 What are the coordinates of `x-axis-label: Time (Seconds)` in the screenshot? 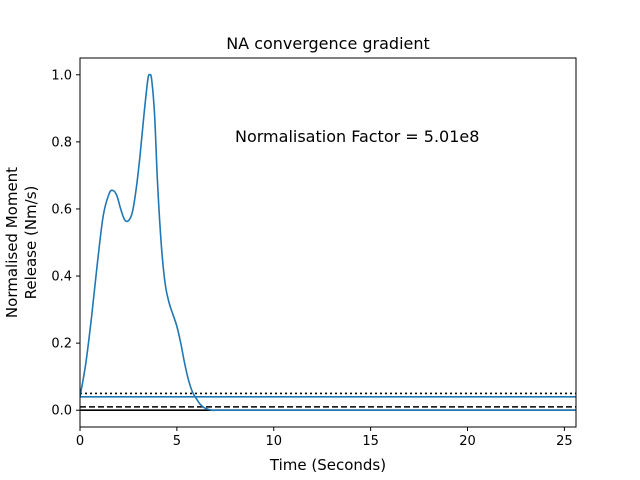 It's located at (327, 465).